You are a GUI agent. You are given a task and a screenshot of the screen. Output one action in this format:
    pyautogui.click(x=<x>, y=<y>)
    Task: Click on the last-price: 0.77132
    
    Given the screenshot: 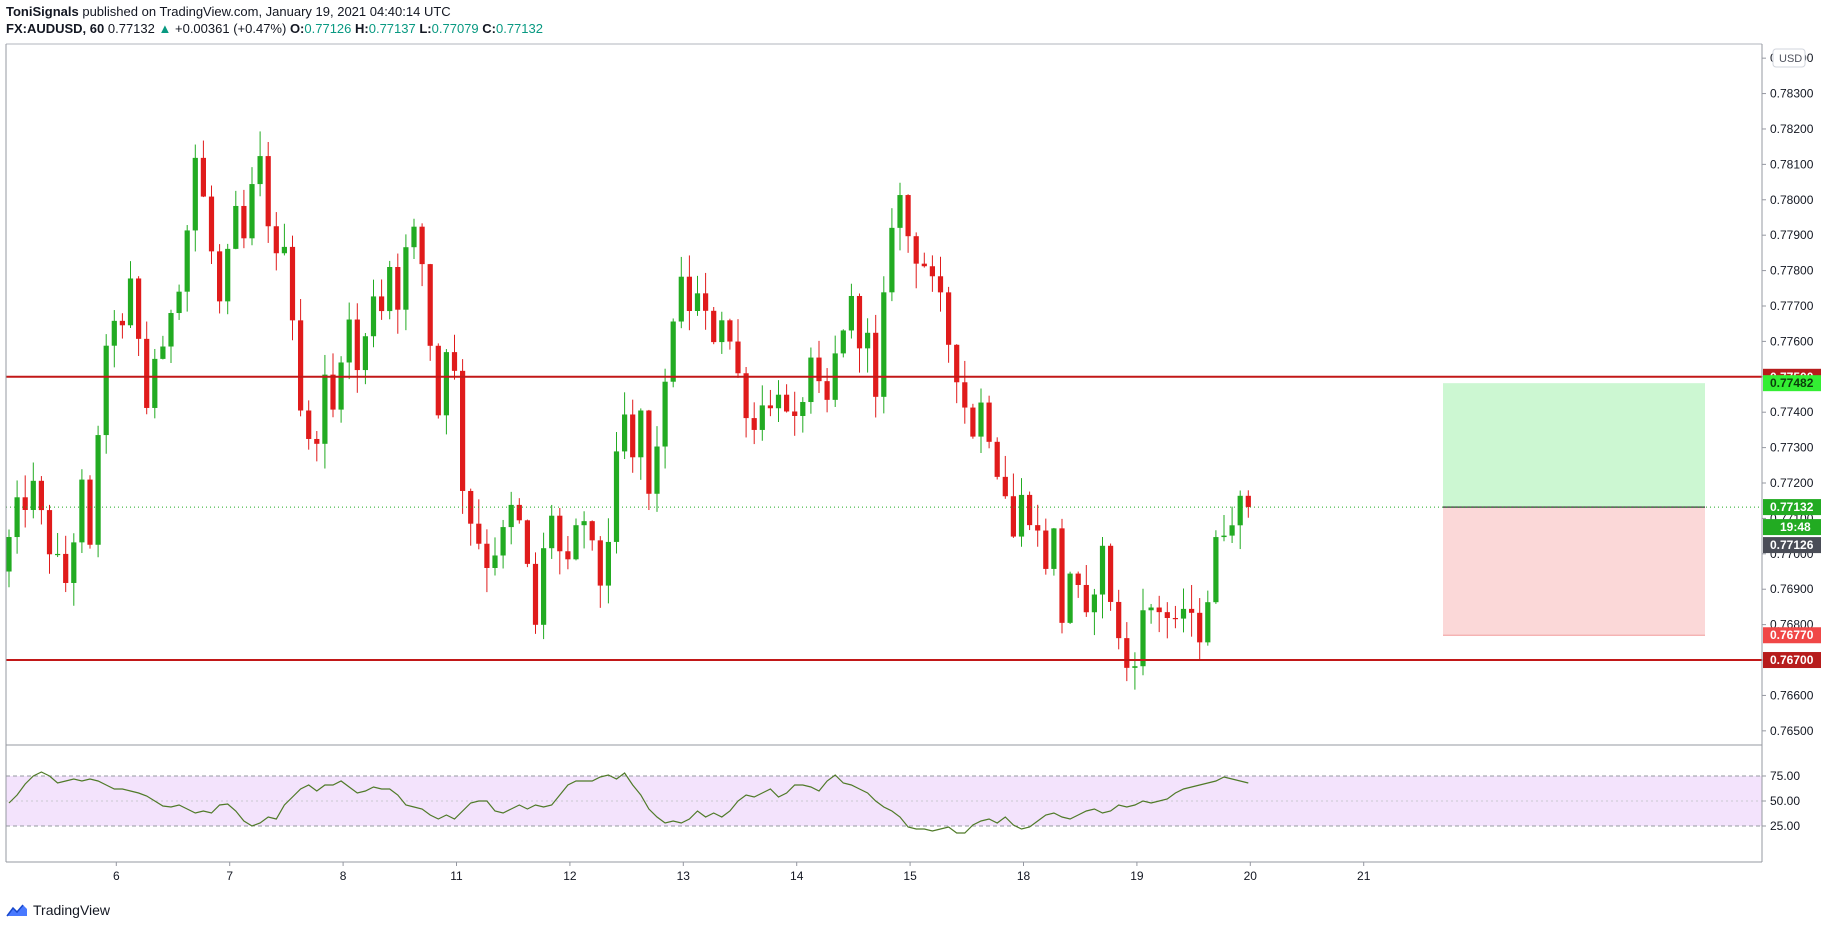 What is the action you would take?
    pyautogui.click(x=131, y=28)
    